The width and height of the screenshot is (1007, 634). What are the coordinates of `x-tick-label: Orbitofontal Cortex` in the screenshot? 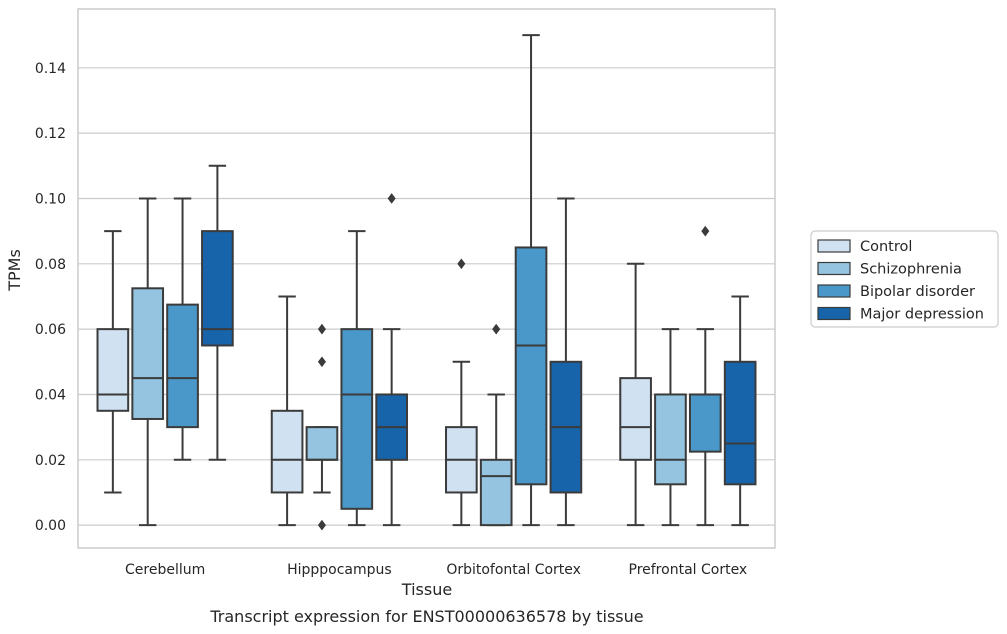 It's located at (513, 570).